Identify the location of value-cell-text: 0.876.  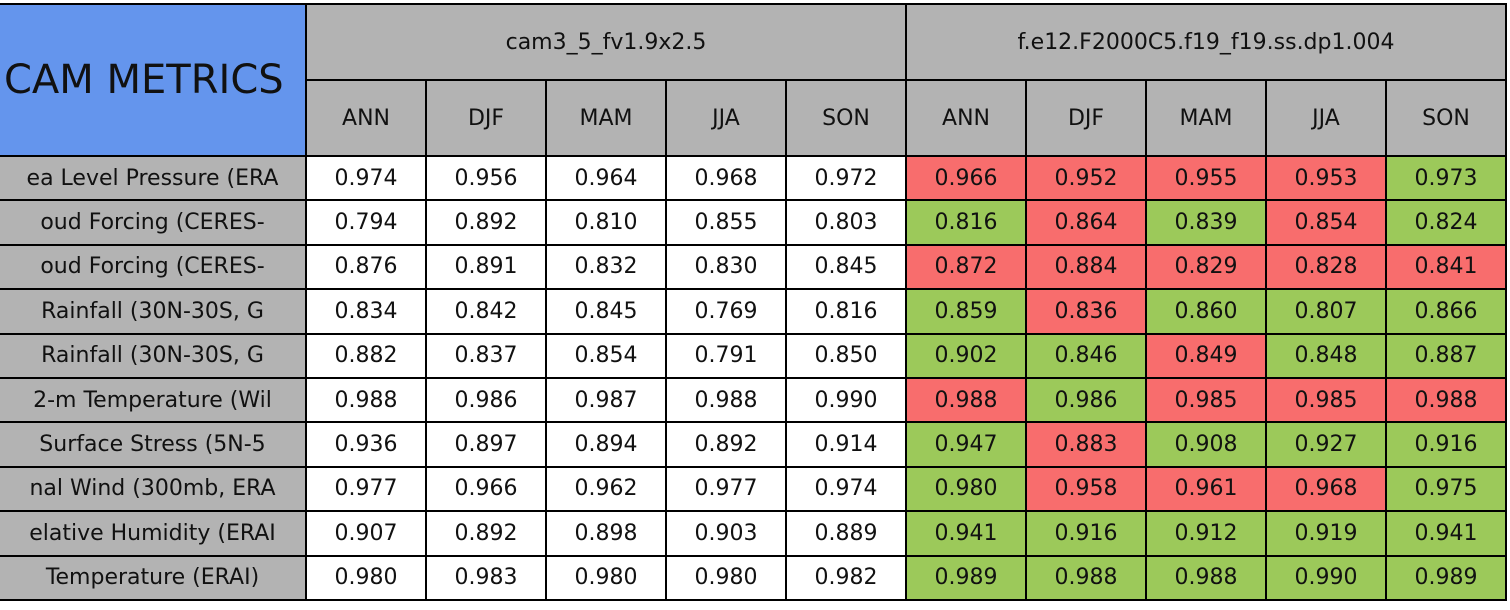
(366, 267).